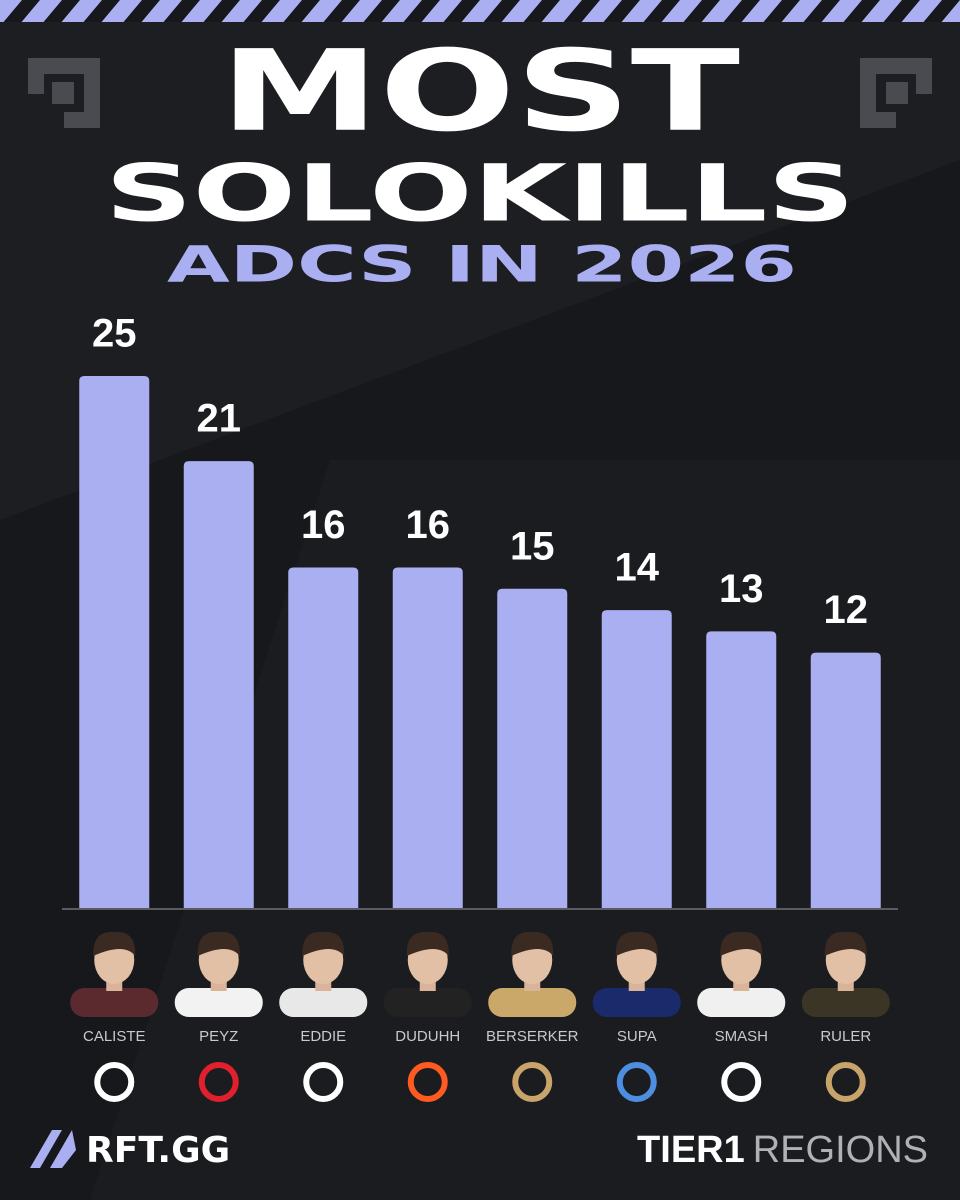  Describe the element at coordinates (637, 568) in the screenshot. I see `value-label: 14` at that location.